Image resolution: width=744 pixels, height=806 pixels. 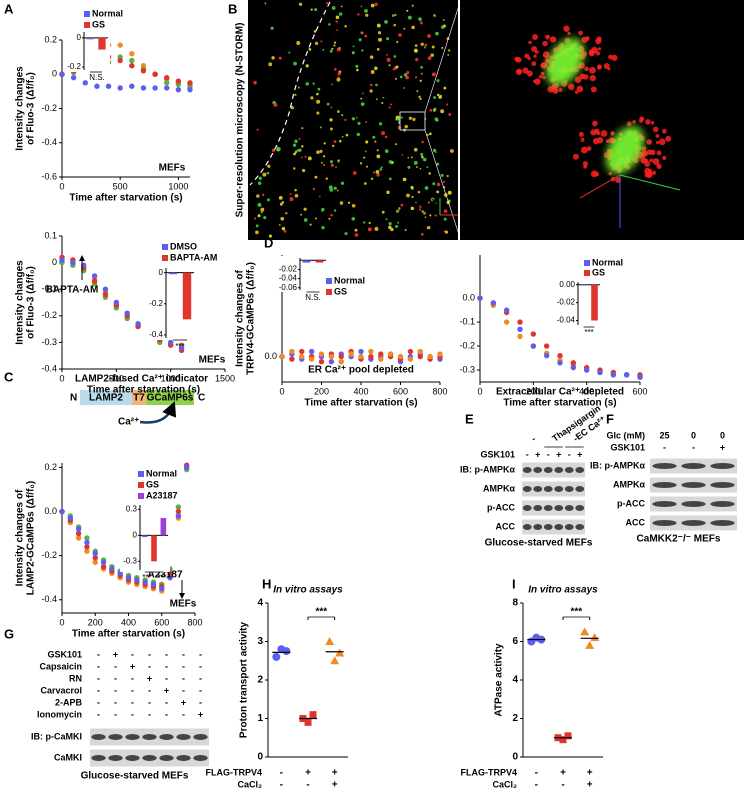 I want to click on nucleus-label: Nucleus, so click(x=272, y=85).